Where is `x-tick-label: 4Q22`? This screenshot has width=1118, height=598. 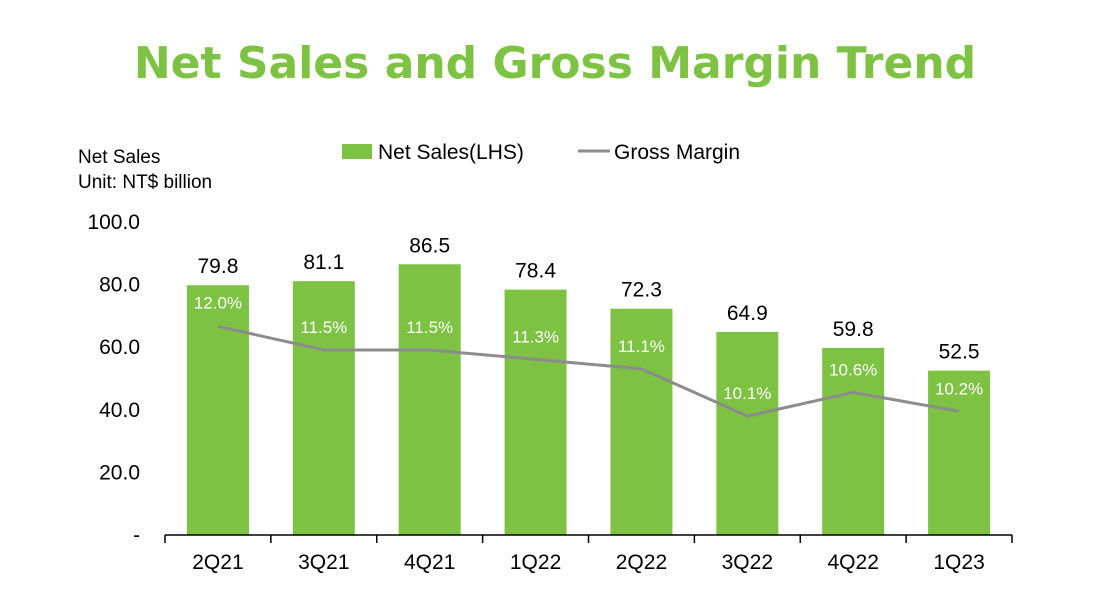
x-tick-label: 4Q22 is located at coordinates (853, 562).